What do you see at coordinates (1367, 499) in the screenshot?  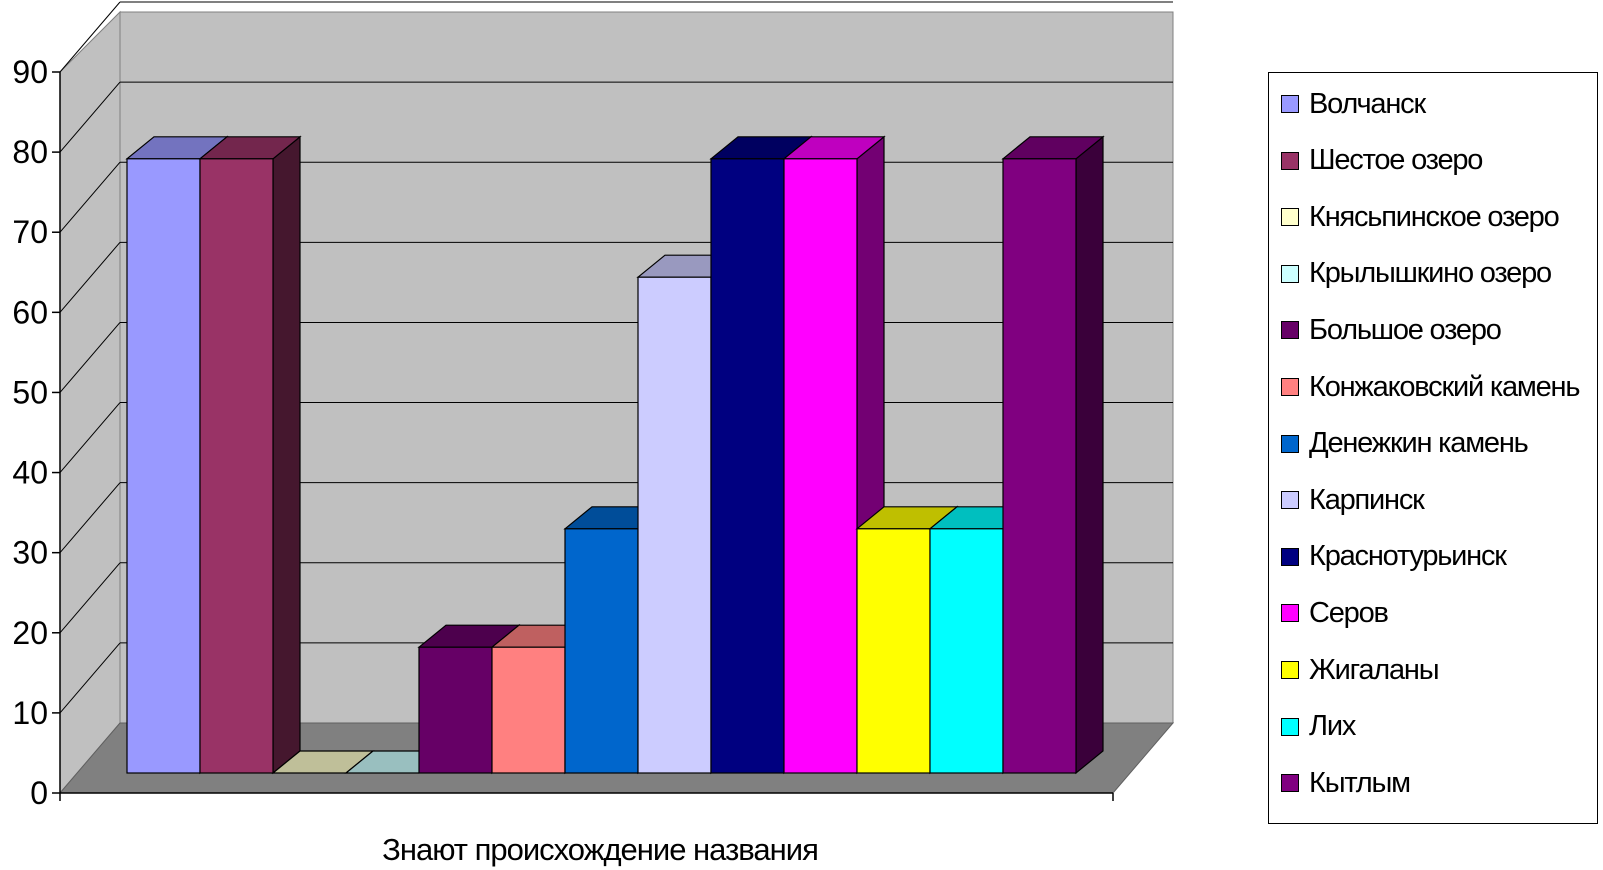 I see `legend-label: Карпинск` at bounding box center [1367, 499].